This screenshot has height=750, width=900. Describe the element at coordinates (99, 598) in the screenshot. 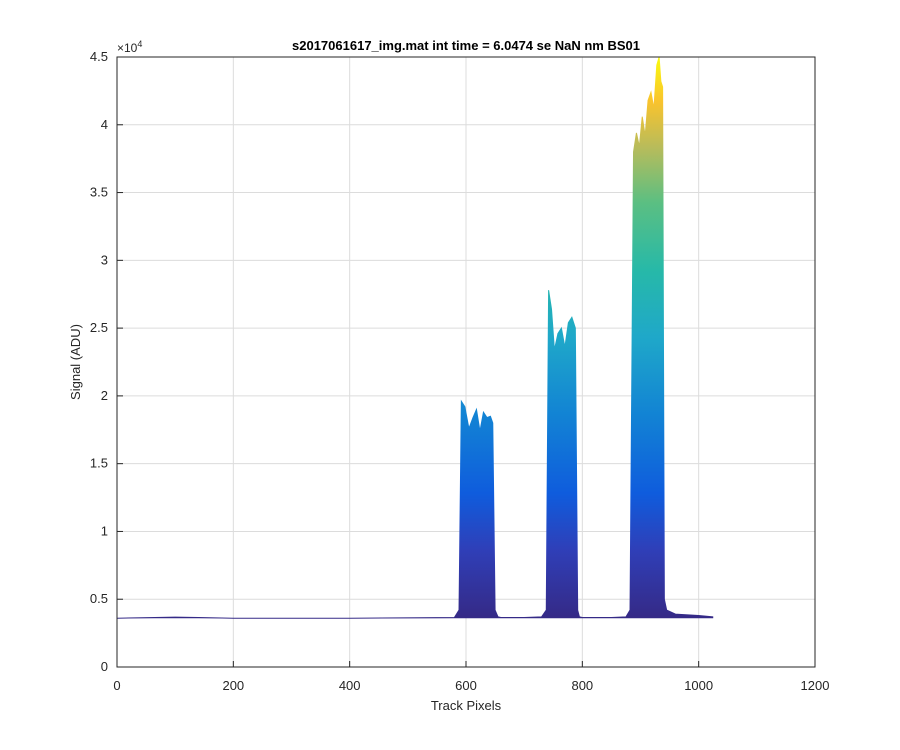

I see `y-tick-label: 0.5` at that location.